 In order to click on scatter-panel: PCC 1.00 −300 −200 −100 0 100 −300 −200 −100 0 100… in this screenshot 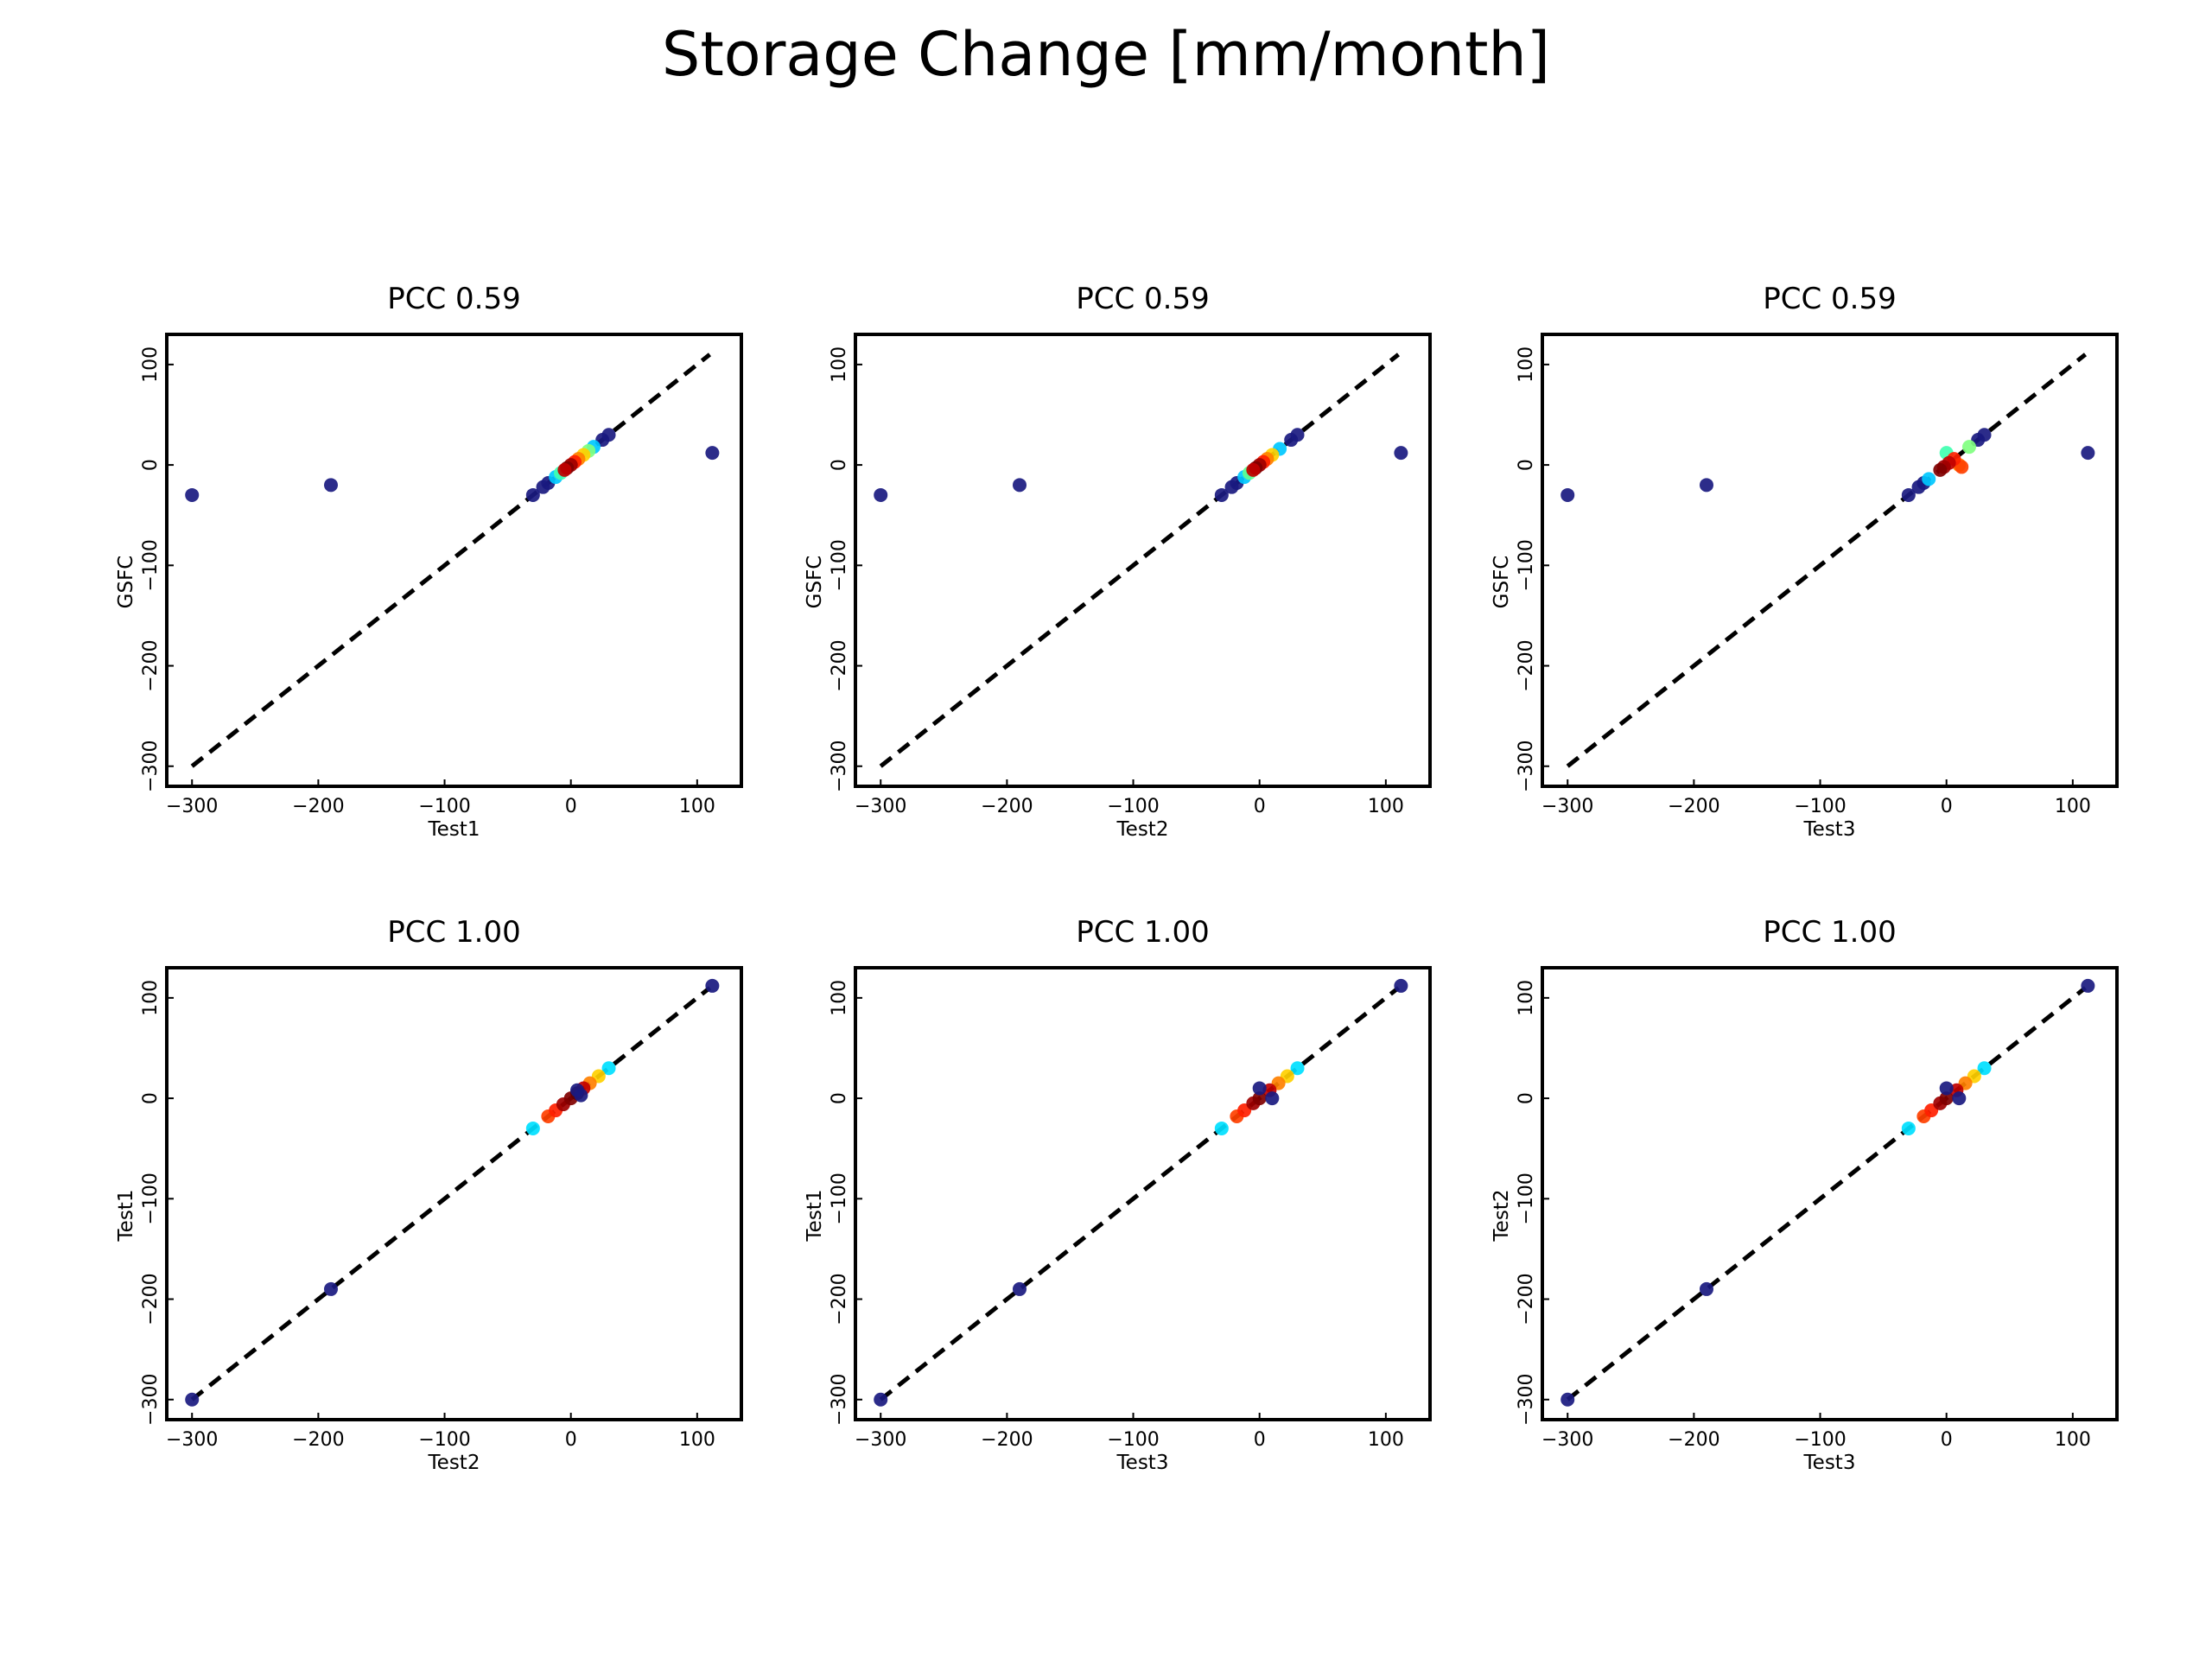, I will do `click(1118, 1194)`.